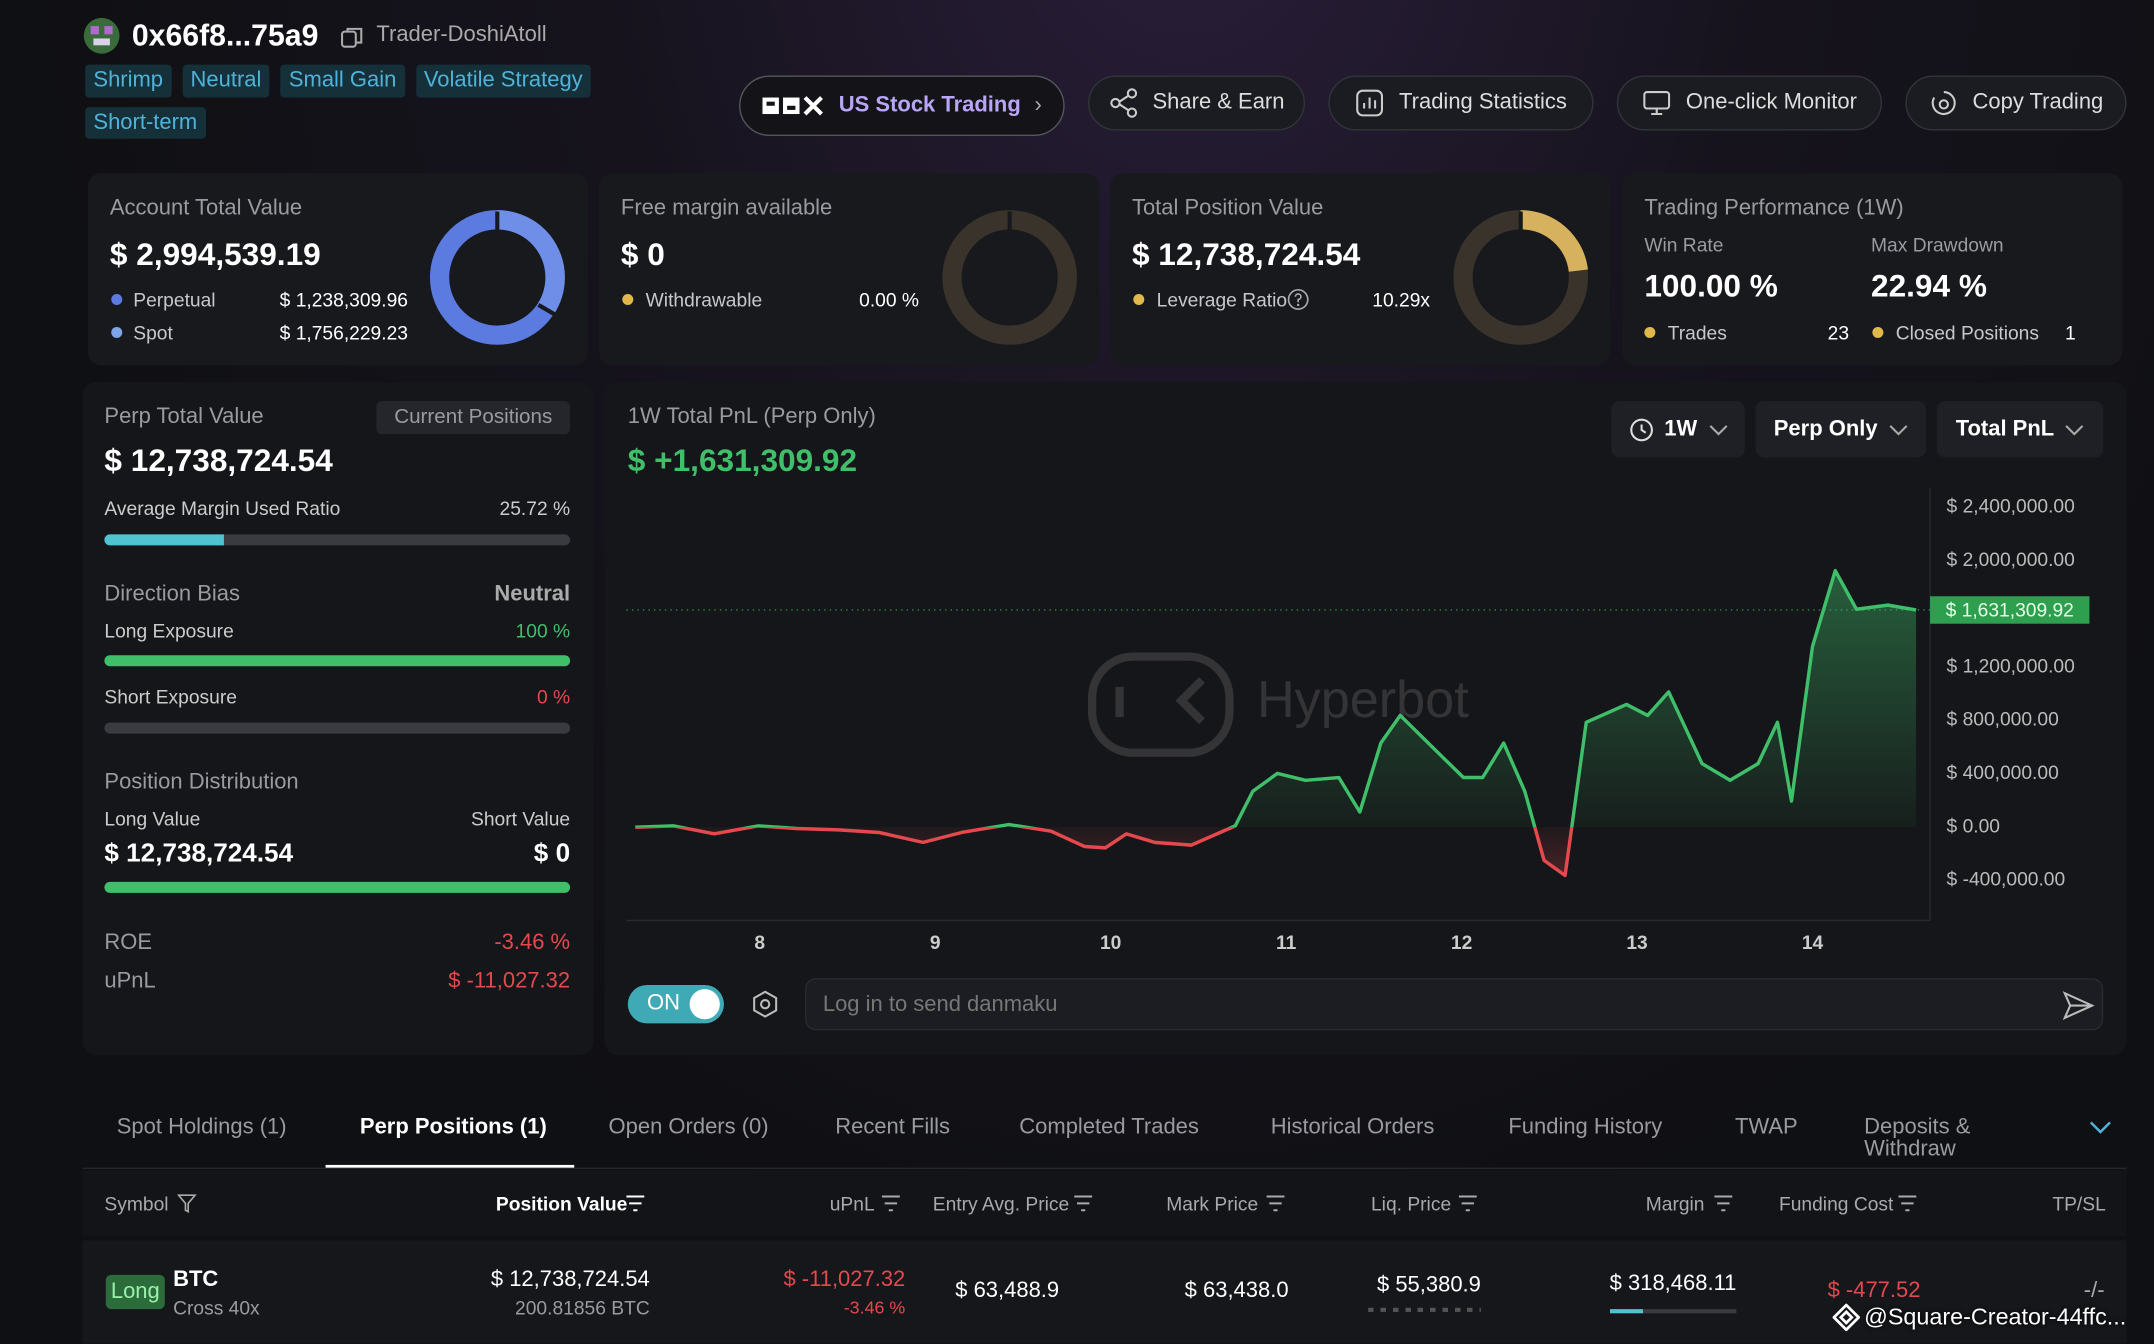 The height and width of the screenshot is (1344, 2154). Describe the element at coordinates (2006, 880) in the screenshot. I see `y-tick-label: $ -400,000.00` at that location.